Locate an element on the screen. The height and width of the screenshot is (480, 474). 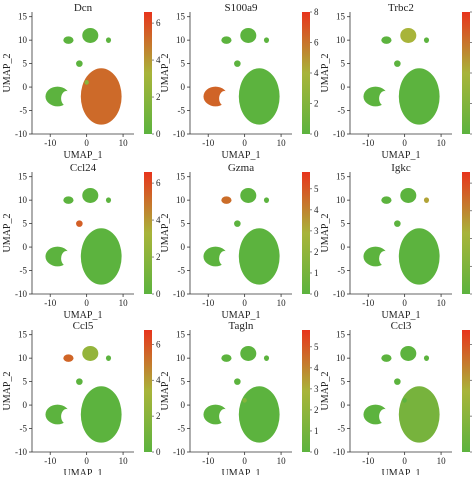
panel-title: Ccl24 is located at coordinates (83, 168).